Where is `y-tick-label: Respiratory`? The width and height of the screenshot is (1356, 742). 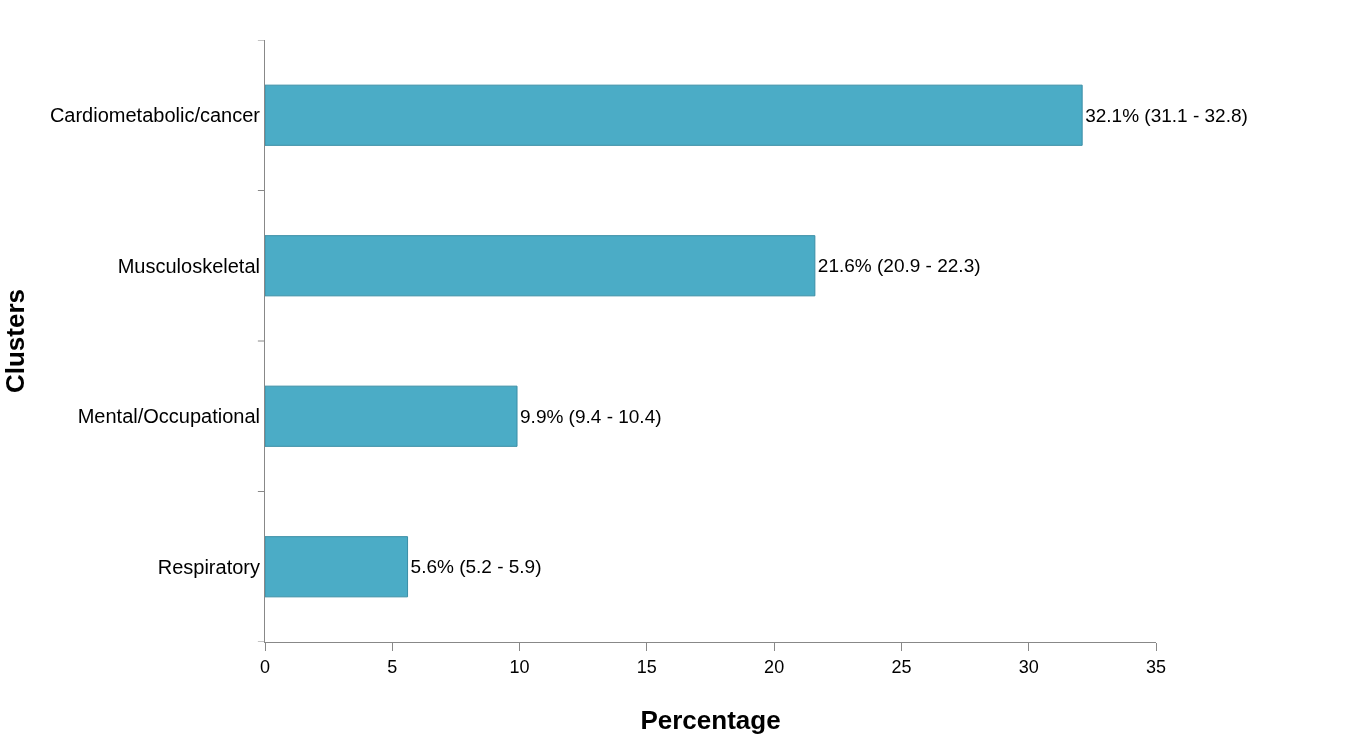 y-tick-label: Respiratory is located at coordinates (208, 566).